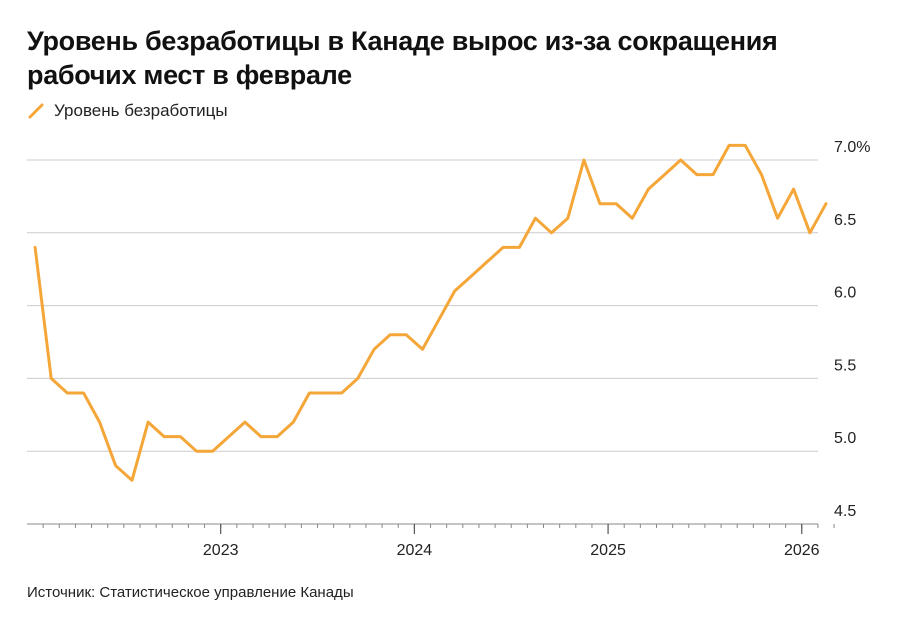  I want to click on x-tick-label: 2025, so click(608, 550).